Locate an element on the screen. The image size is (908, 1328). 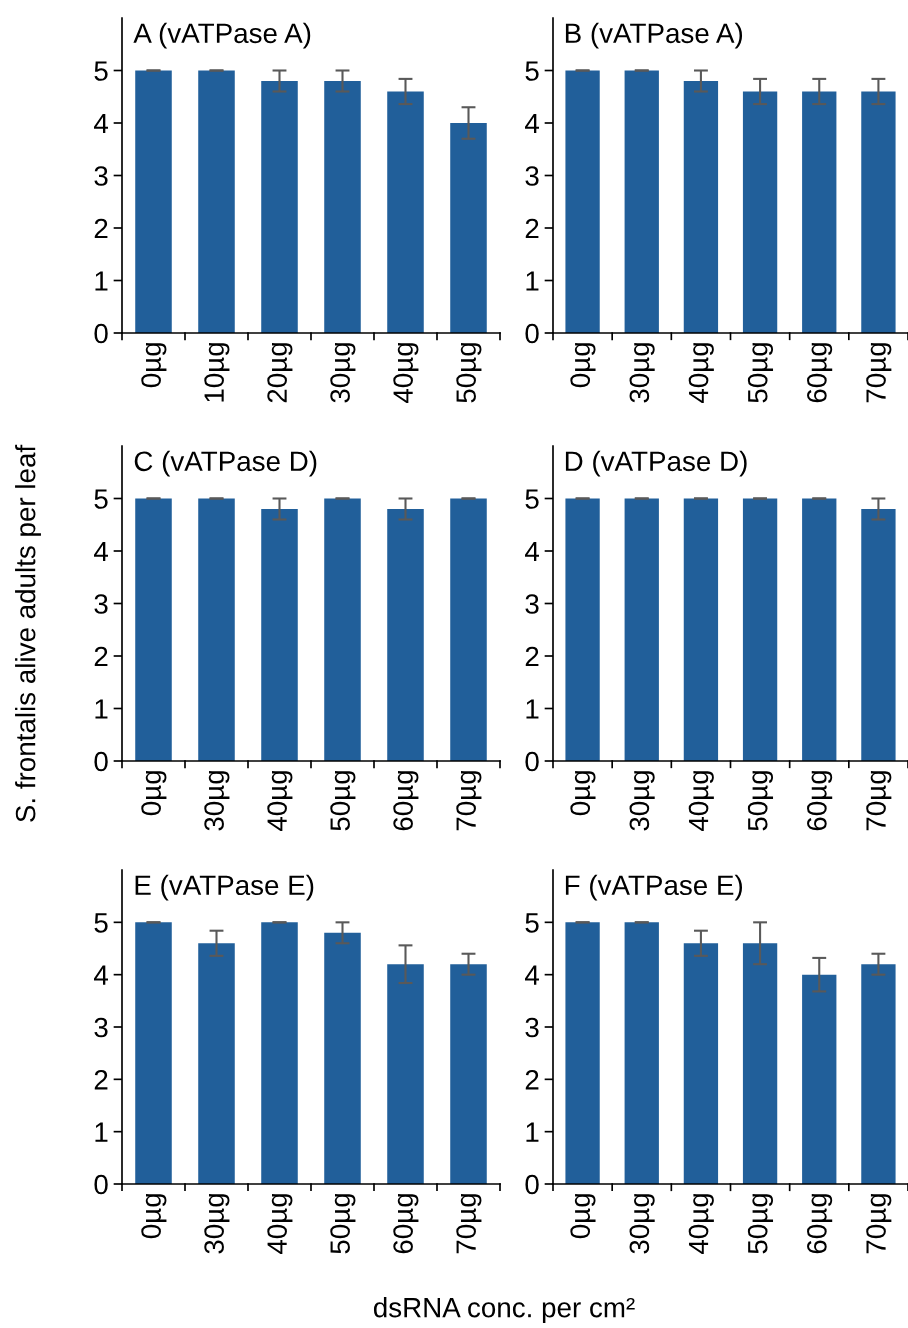
chart-title: C (vATPase D) is located at coordinates (225, 463).